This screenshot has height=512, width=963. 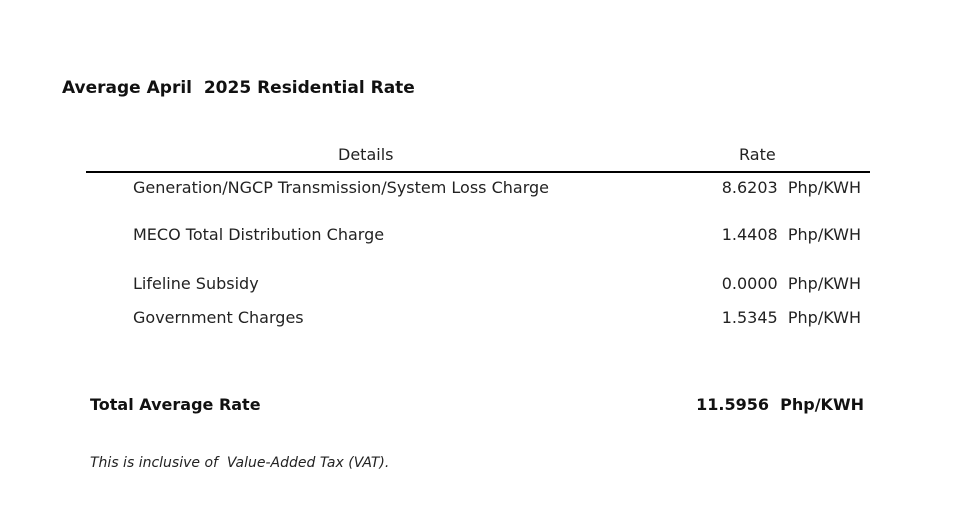 What do you see at coordinates (238, 88) in the screenshot?
I see `page-title: Average April 2025 Residential Rate` at bounding box center [238, 88].